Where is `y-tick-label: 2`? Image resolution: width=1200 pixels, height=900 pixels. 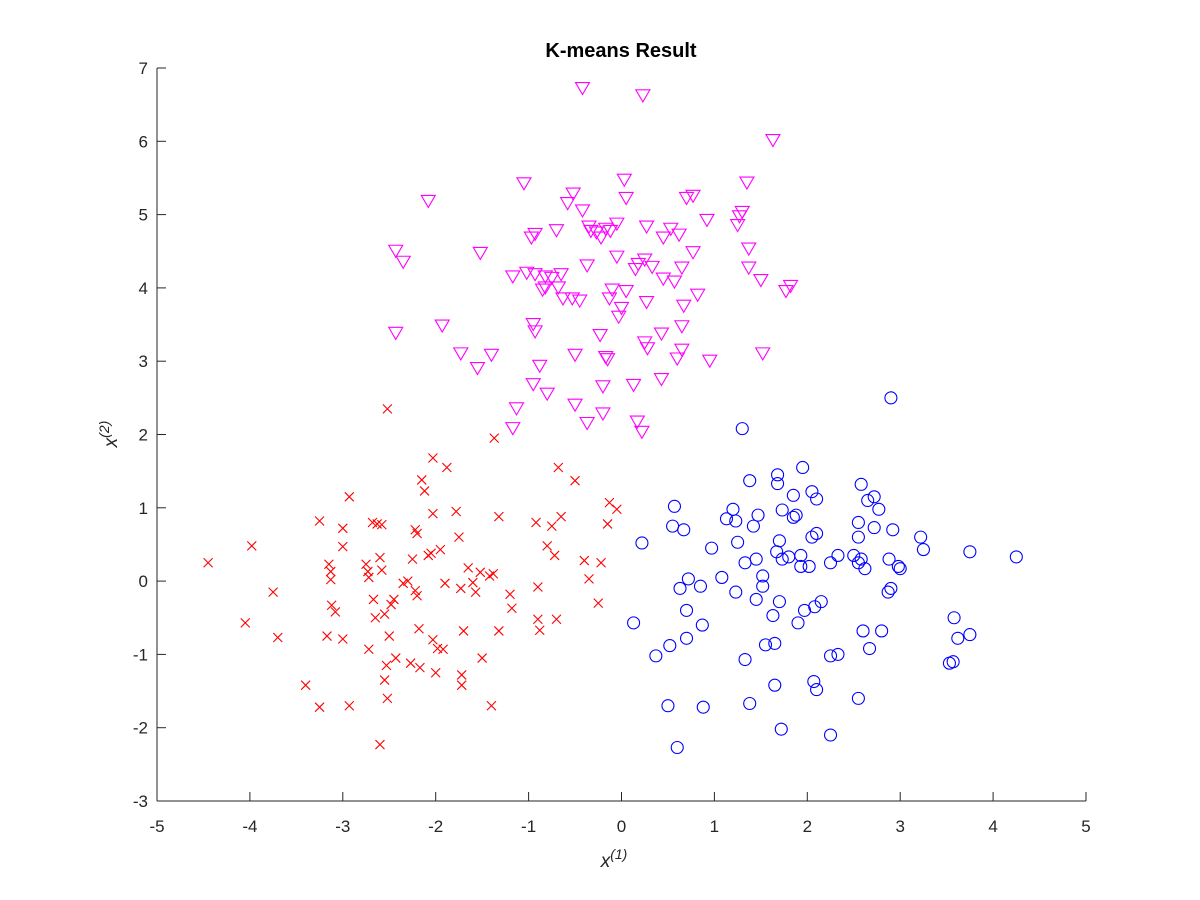 y-tick-label: 2 is located at coordinates (143, 435).